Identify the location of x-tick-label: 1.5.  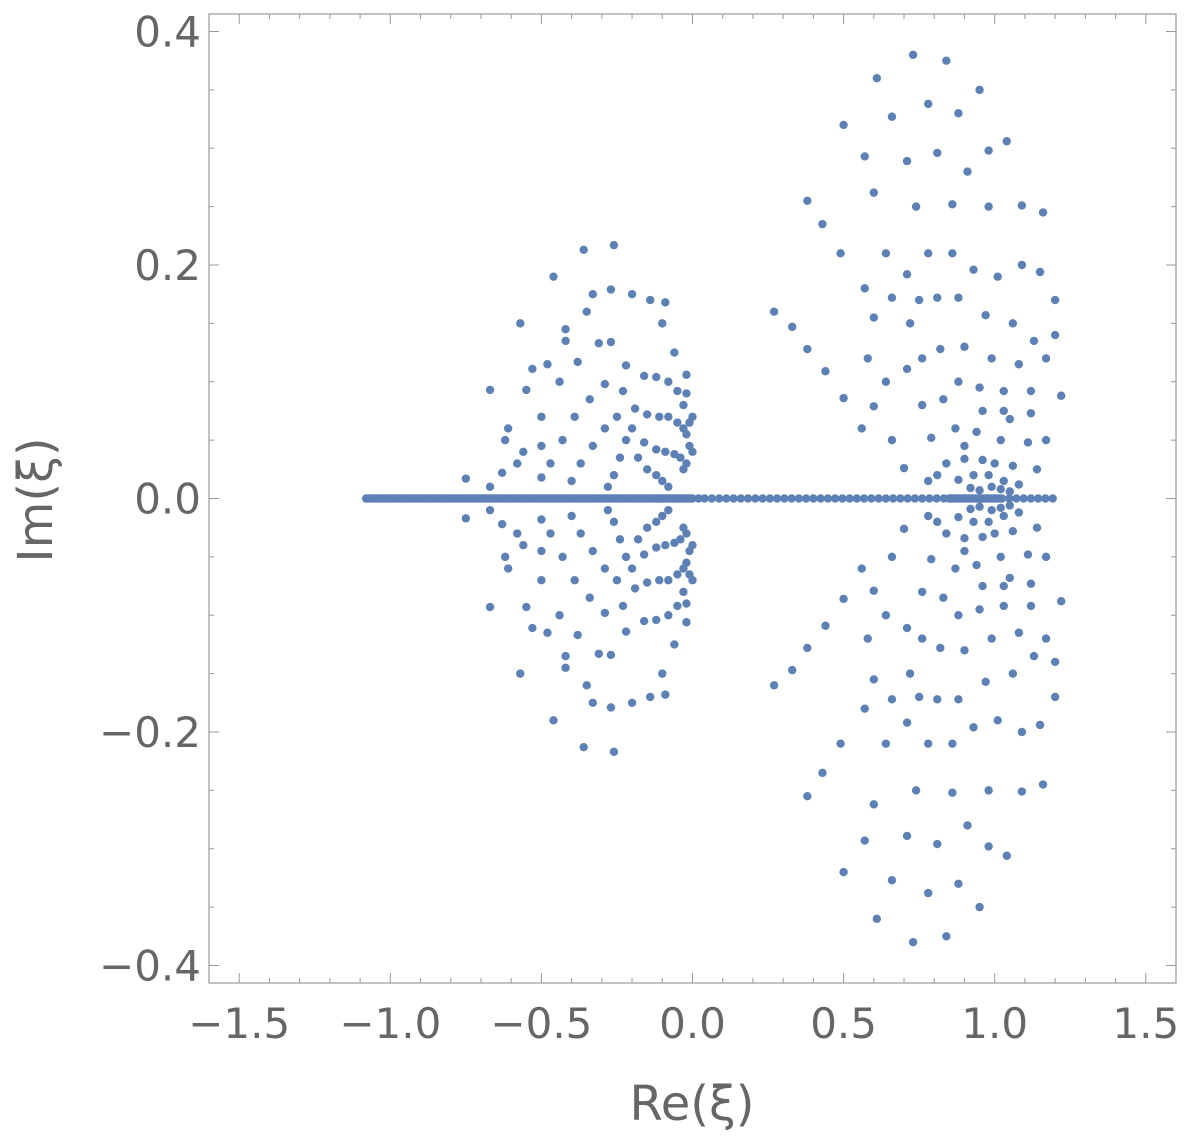
(1145, 1023).